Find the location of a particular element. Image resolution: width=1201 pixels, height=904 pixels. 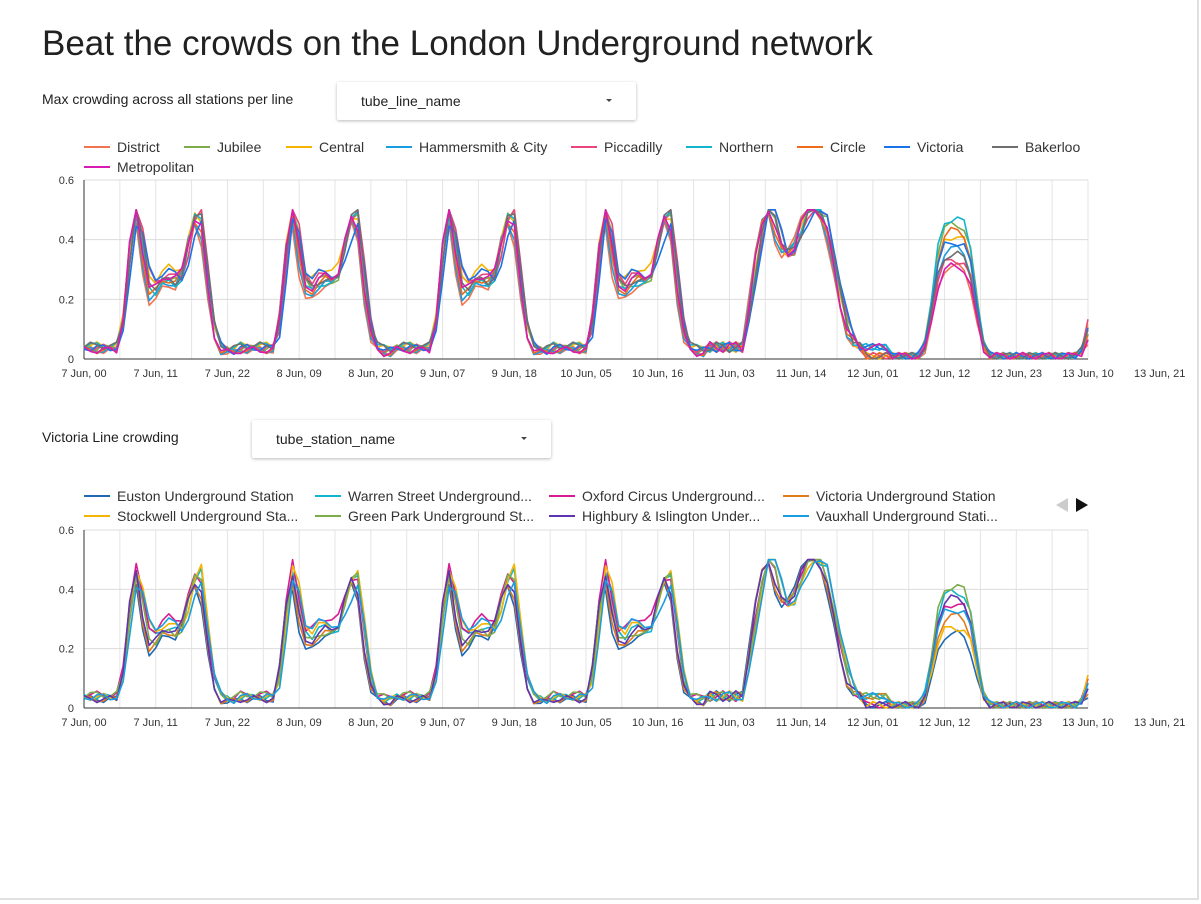

legend-item: Metropolitan is located at coordinates (139, 167).